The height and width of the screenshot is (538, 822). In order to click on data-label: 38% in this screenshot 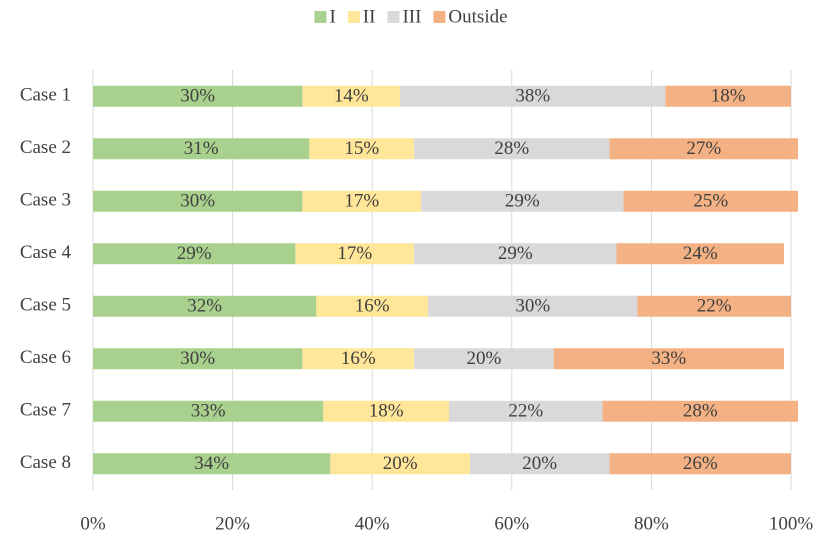, I will do `click(532, 96)`.